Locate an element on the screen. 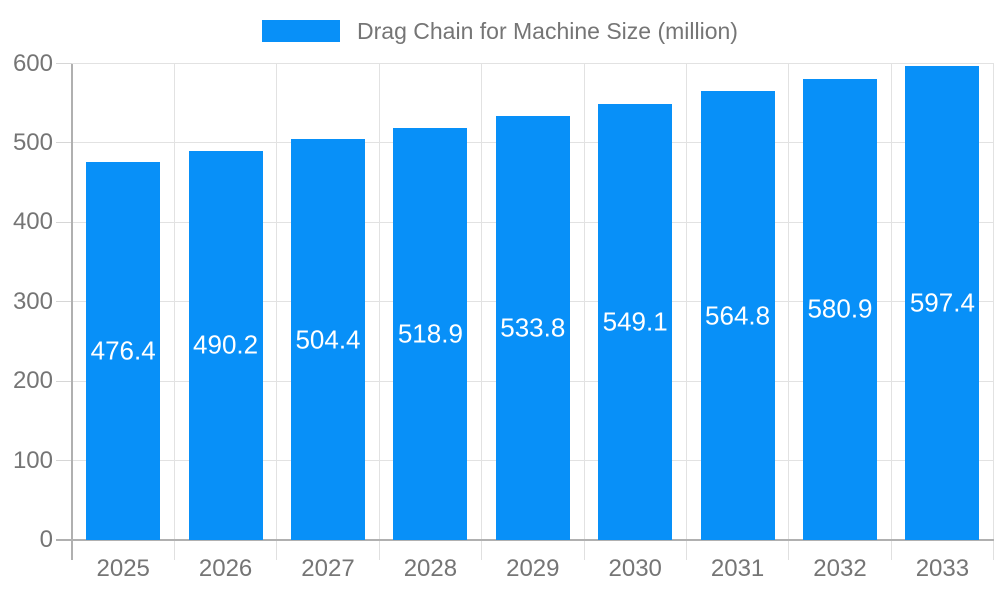  x-tick-label: 2030 is located at coordinates (635, 568).